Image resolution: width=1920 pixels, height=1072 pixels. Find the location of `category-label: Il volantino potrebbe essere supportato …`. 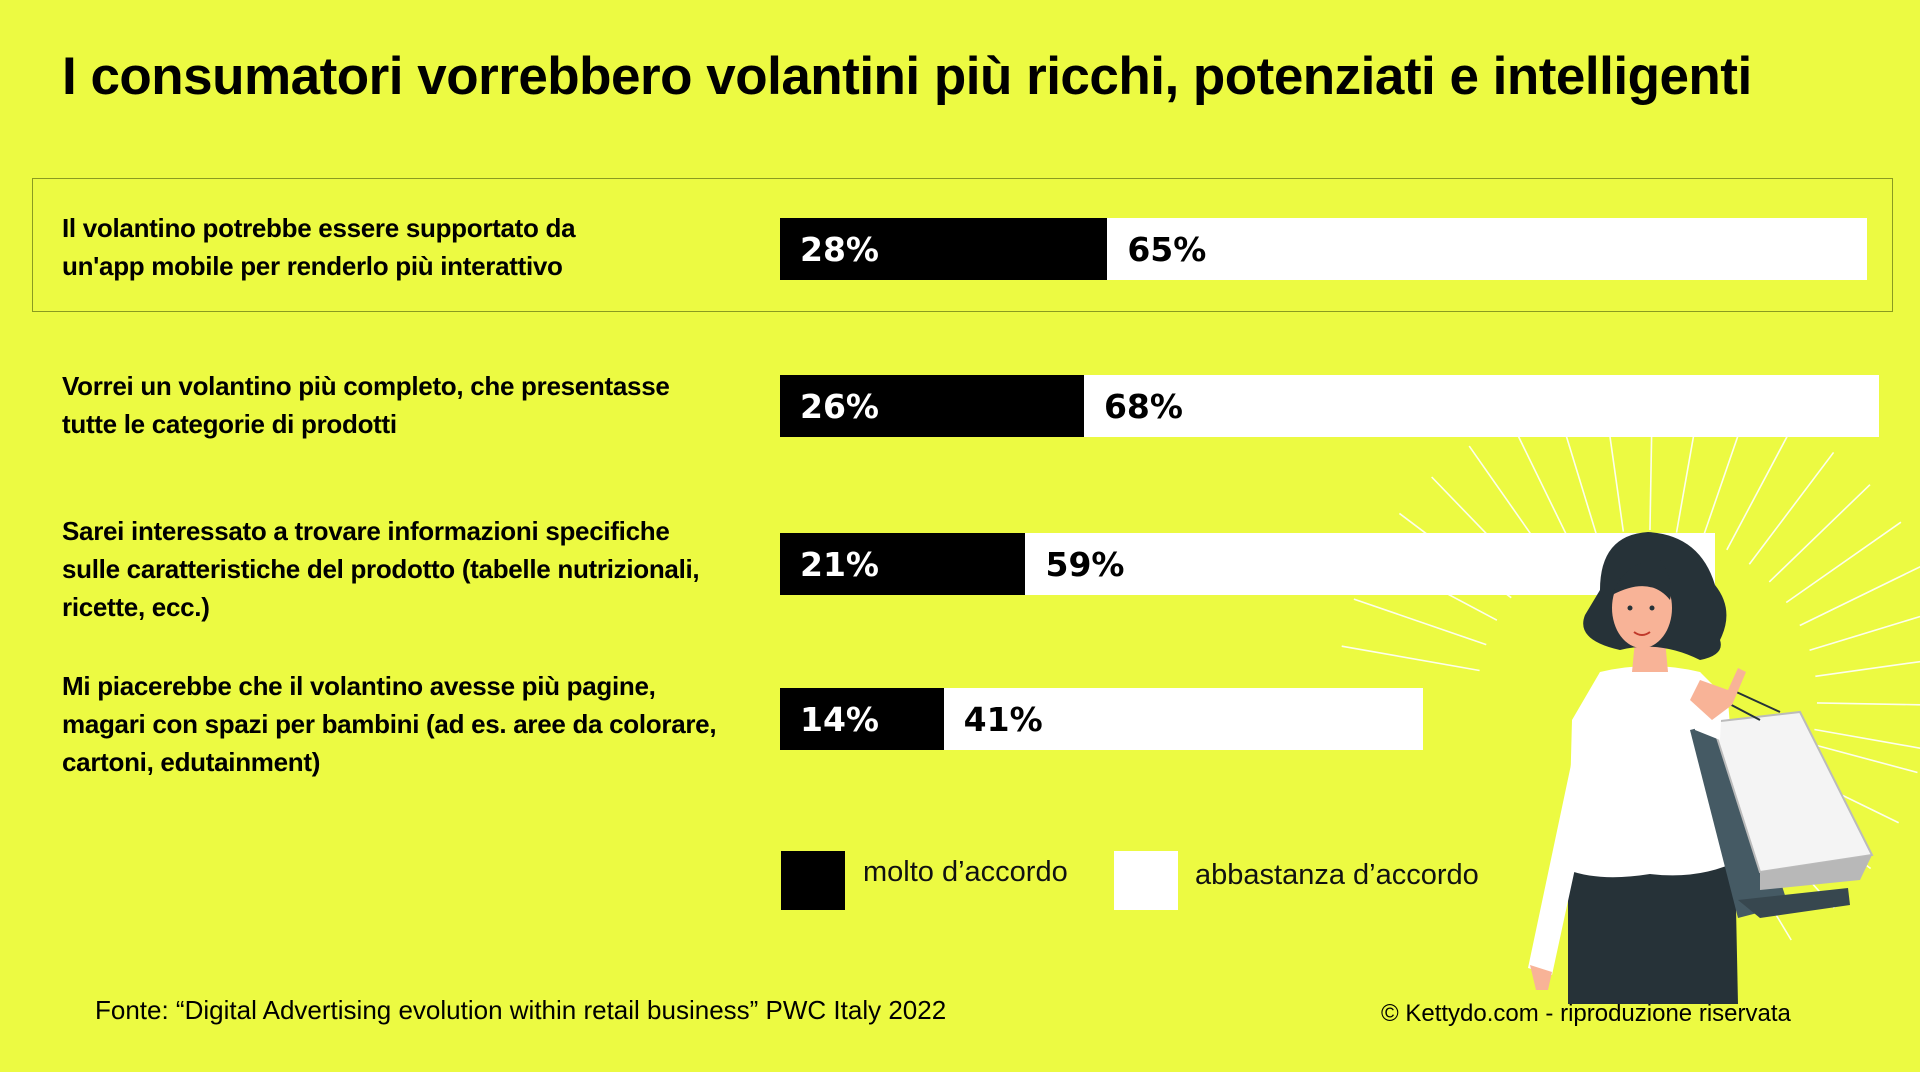

category-label: Il volantino potrebbe essere supportato … is located at coordinates (412, 247).